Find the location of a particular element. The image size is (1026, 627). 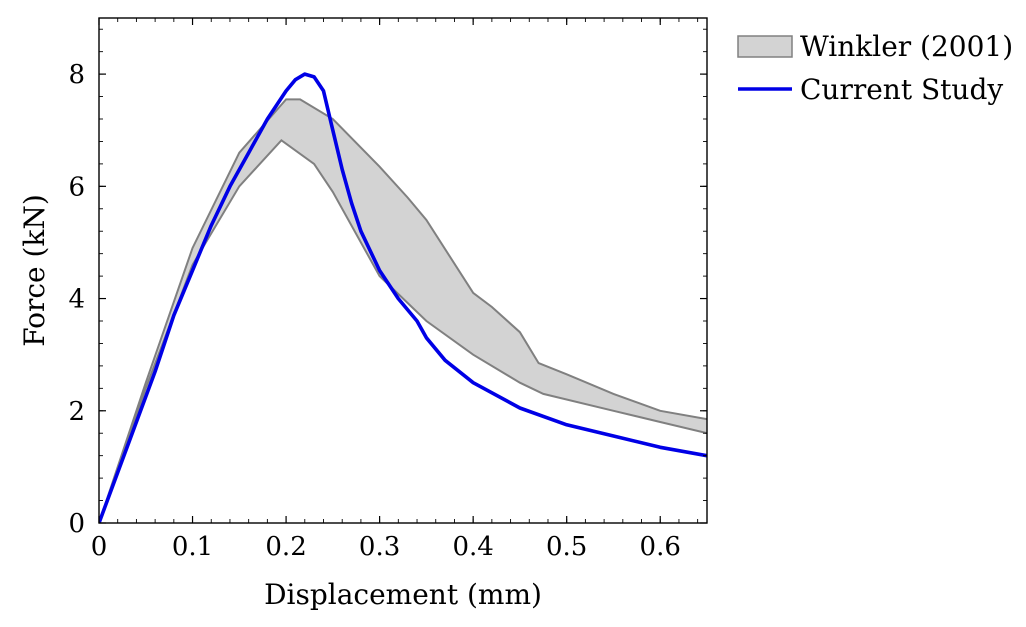

y-tick-label: 2 is located at coordinates (76, 412).